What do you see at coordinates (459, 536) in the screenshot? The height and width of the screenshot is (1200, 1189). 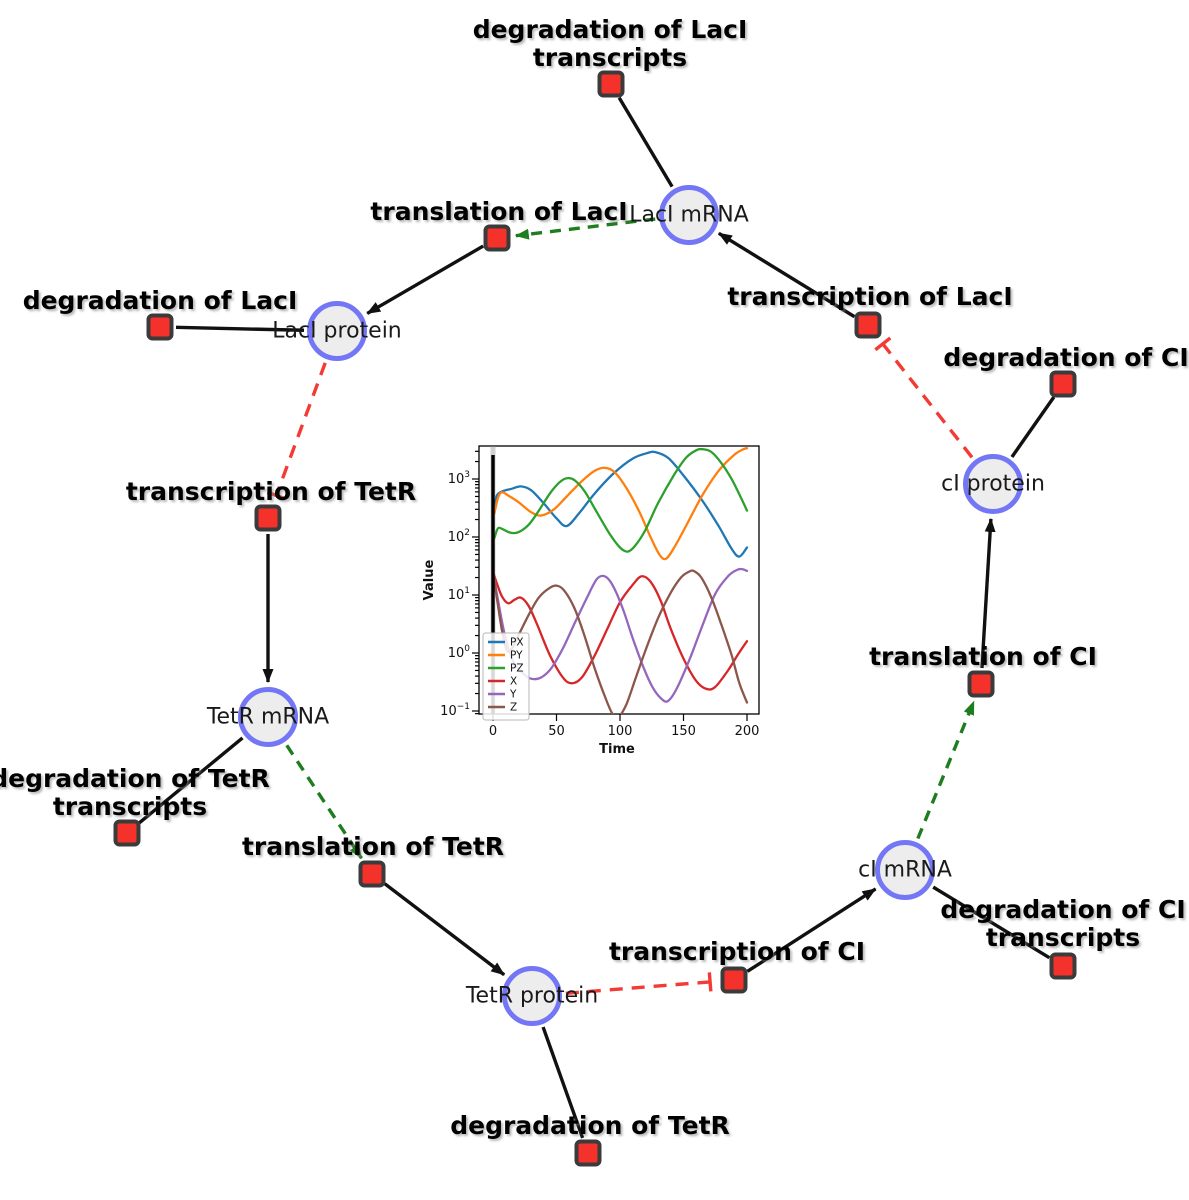 I see `y-tick-label: 10²` at bounding box center [459, 536].